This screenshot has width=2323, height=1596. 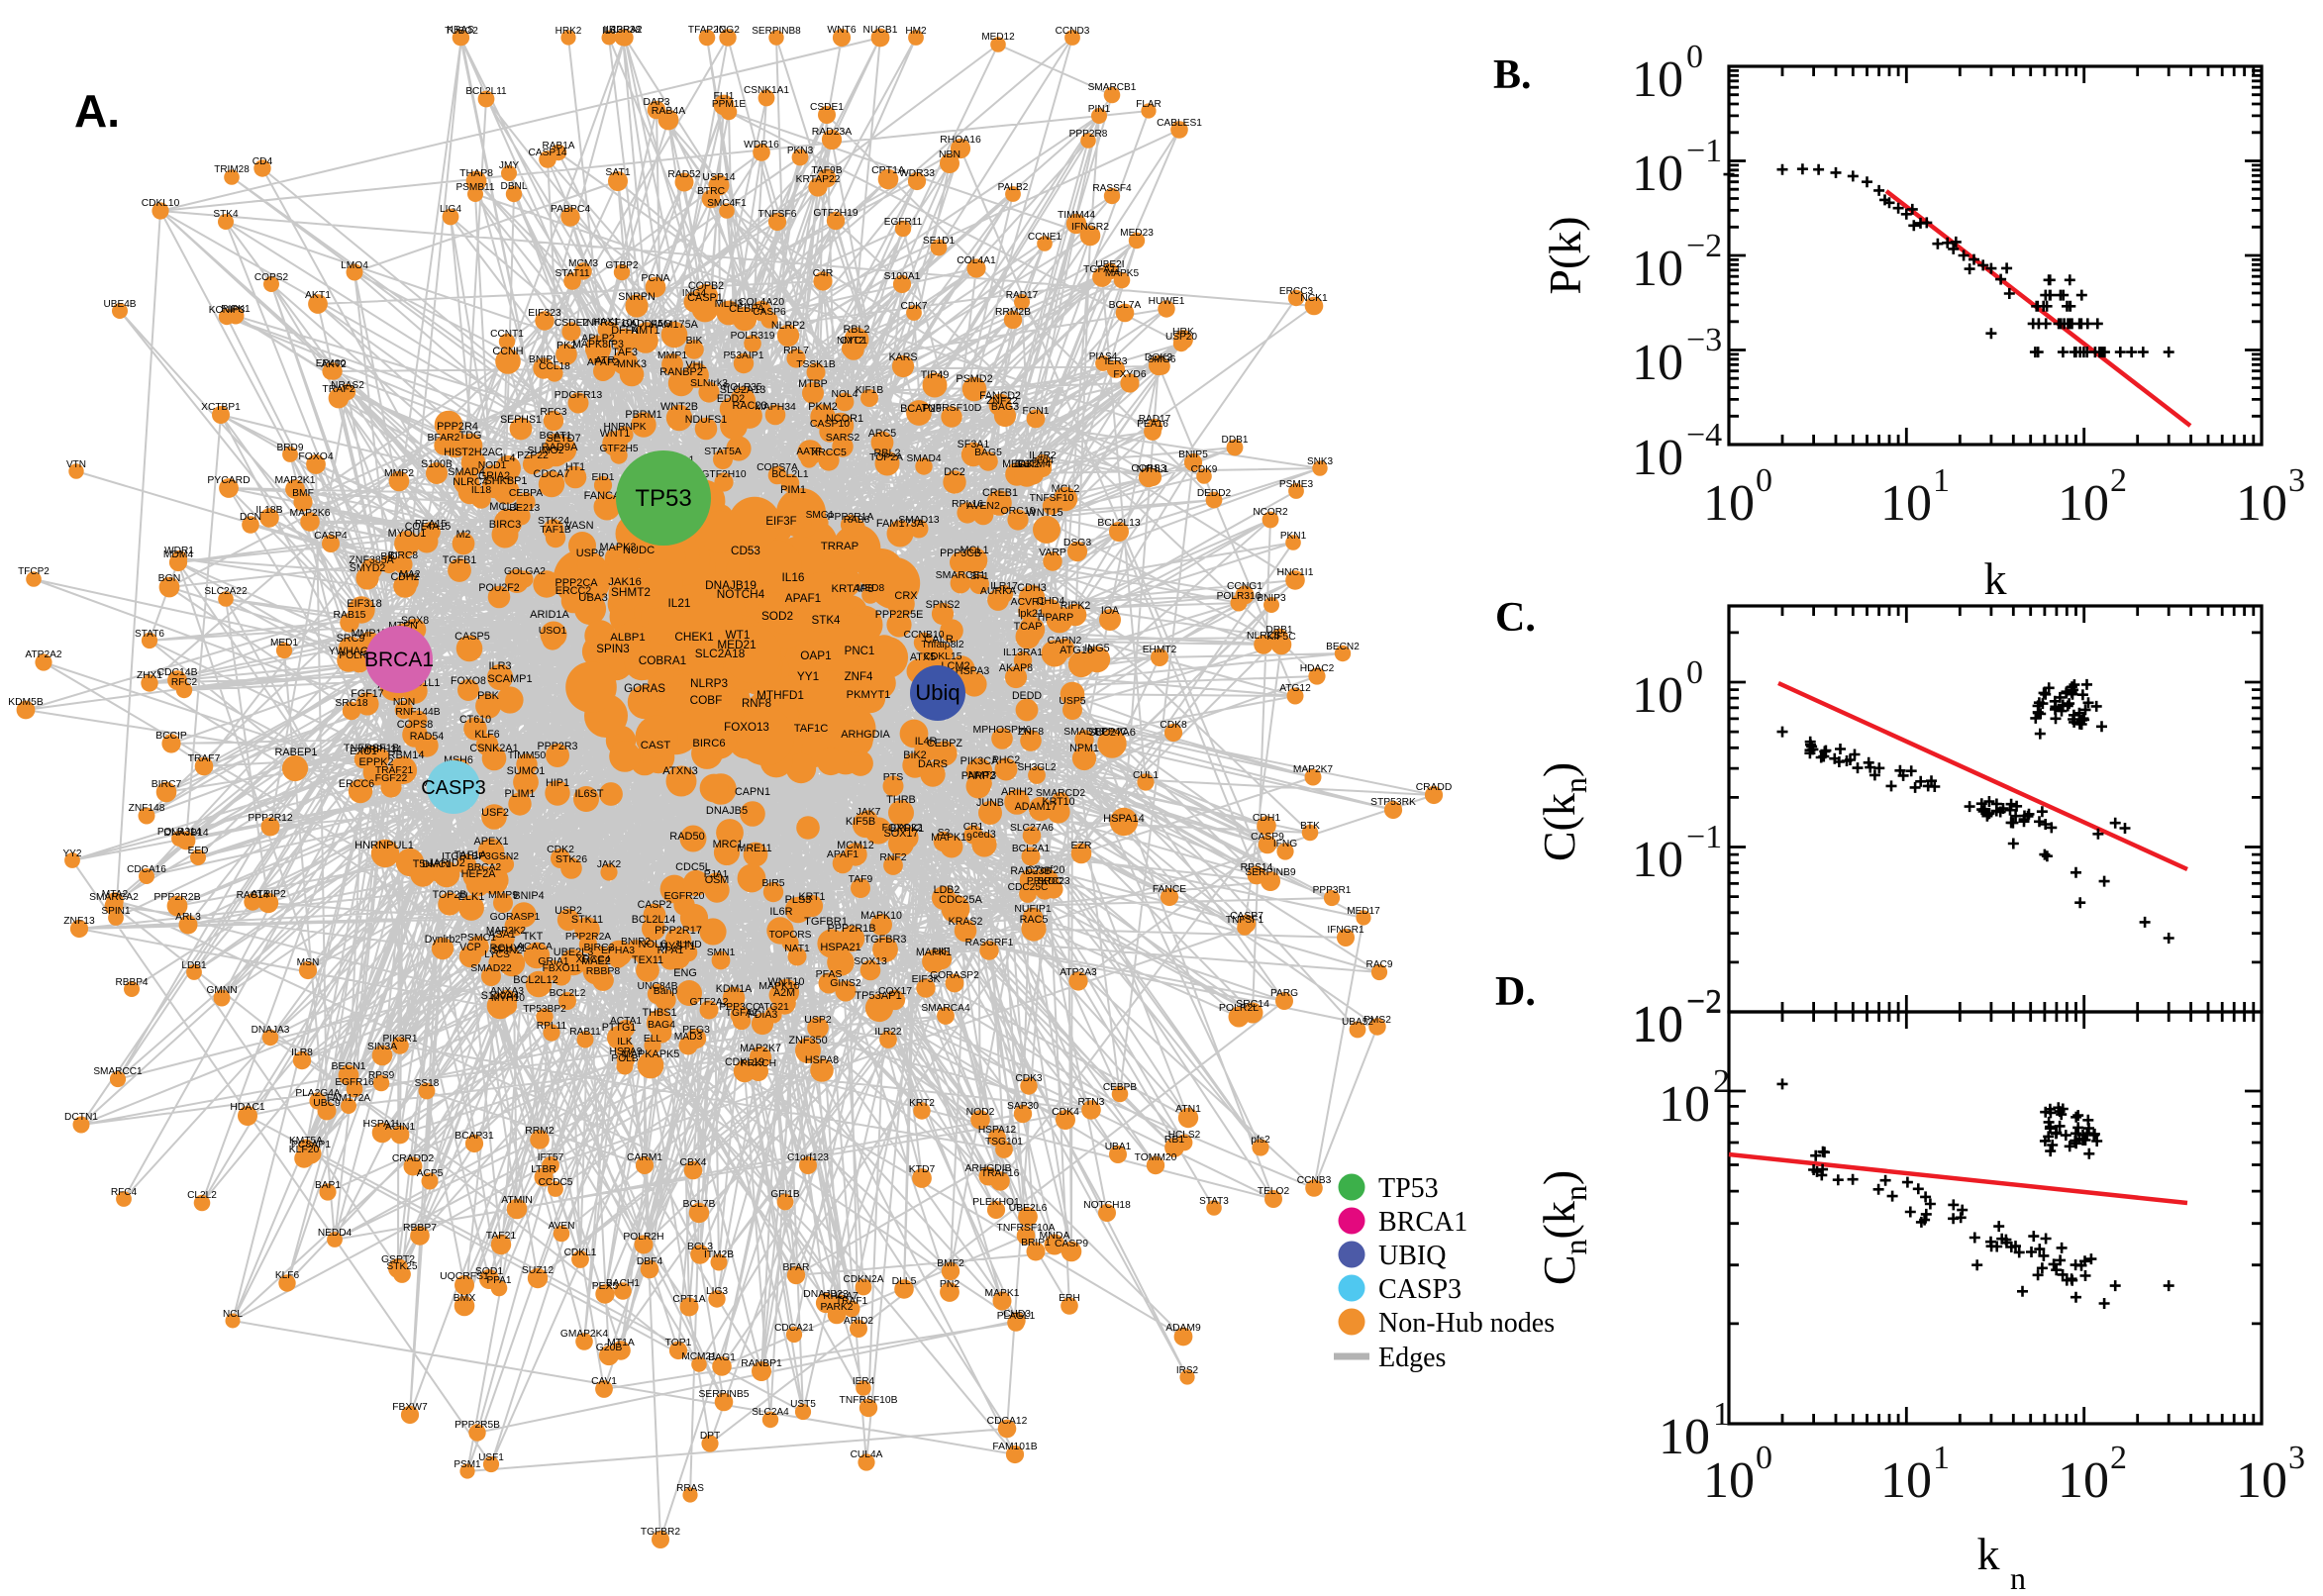 I want to click on svg-text: WDR16, so click(x=761, y=145).